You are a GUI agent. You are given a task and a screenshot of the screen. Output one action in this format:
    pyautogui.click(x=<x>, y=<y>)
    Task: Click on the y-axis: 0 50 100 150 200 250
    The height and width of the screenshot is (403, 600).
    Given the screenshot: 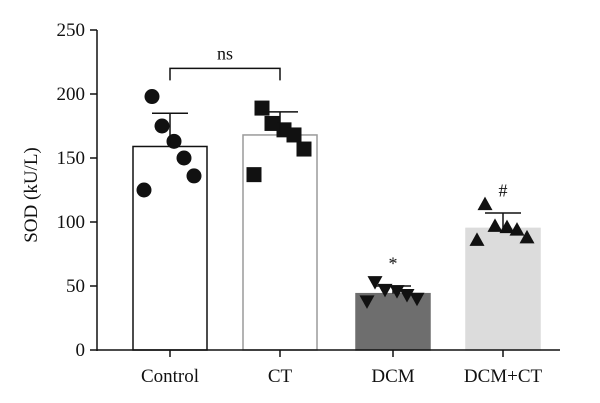 What is the action you would take?
    pyautogui.click(x=77, y=190)
    